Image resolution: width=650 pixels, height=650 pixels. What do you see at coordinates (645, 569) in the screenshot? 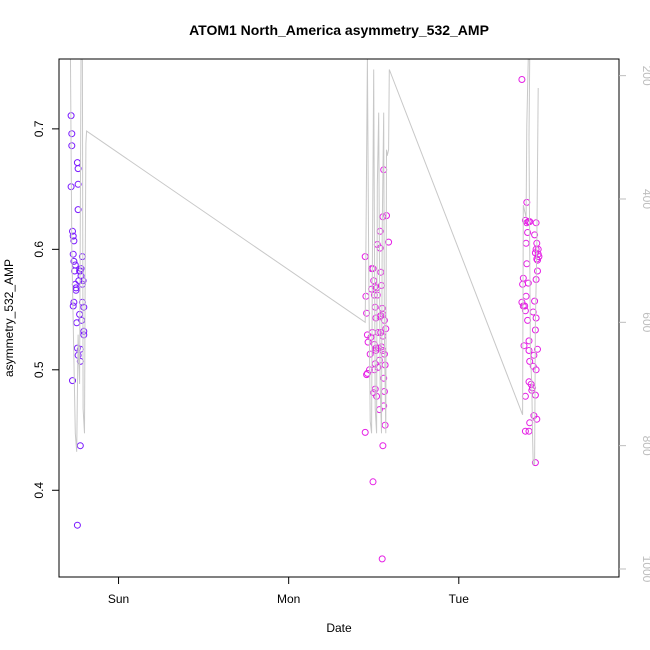
I see `y2-tick-label: 1000` at bounding box center [645, 569].